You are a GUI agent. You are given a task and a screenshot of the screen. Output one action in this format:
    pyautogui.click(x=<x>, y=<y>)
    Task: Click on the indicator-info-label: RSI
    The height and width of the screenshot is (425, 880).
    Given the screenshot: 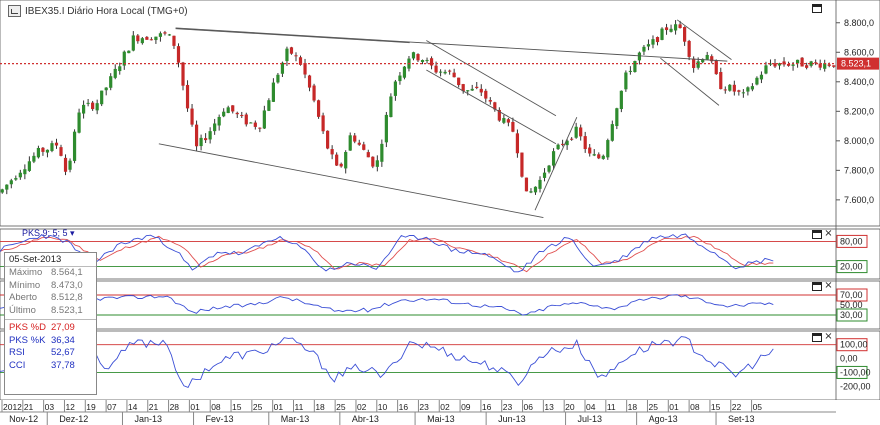 What is the action you would take?
    pyautogui.click(x=17, y=352)
    